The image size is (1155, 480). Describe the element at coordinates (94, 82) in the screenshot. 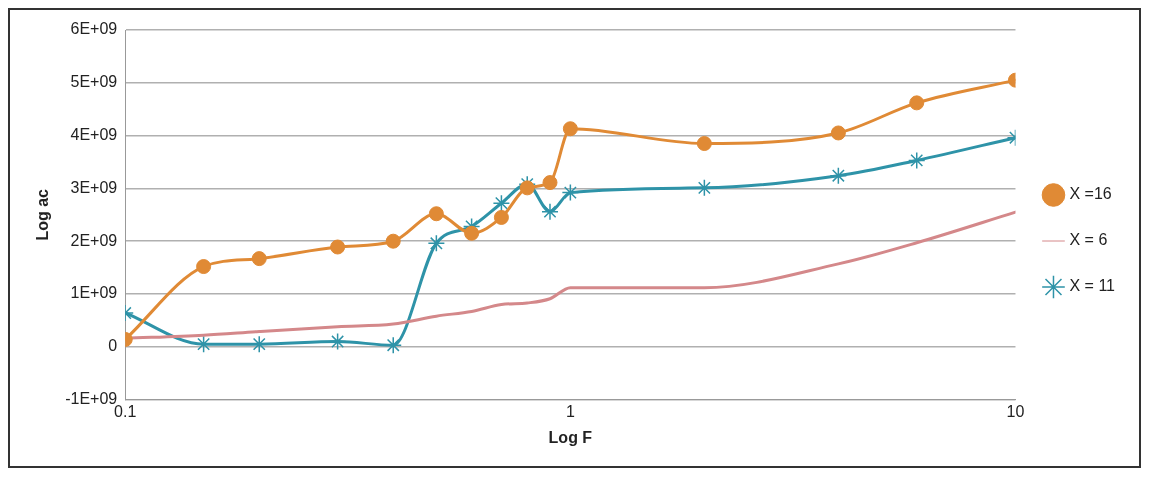

I see `y-tick-label: 5E+09` at that location.